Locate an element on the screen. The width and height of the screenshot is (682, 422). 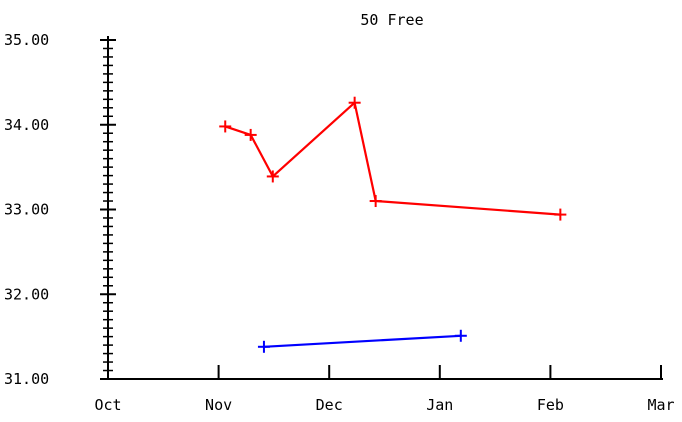
x-tick-label: Dec is located at coordinates (329, 405).